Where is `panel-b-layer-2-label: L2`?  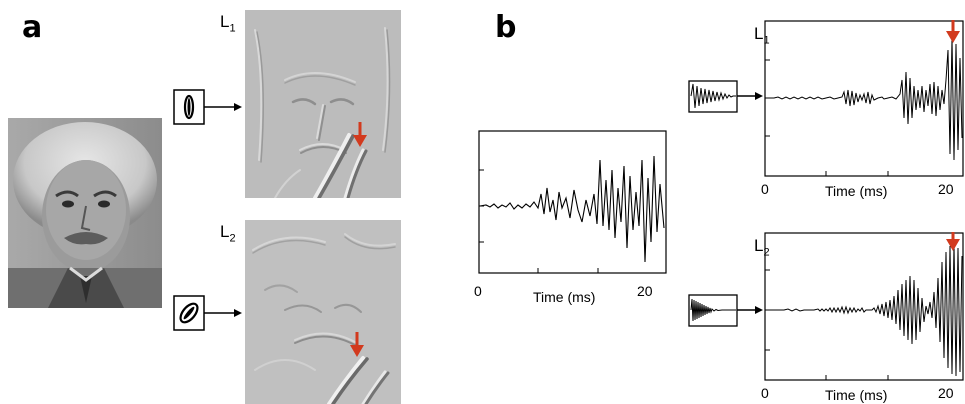 panel-b-layer-2-label: L2 is located at coordinates (762, 247).